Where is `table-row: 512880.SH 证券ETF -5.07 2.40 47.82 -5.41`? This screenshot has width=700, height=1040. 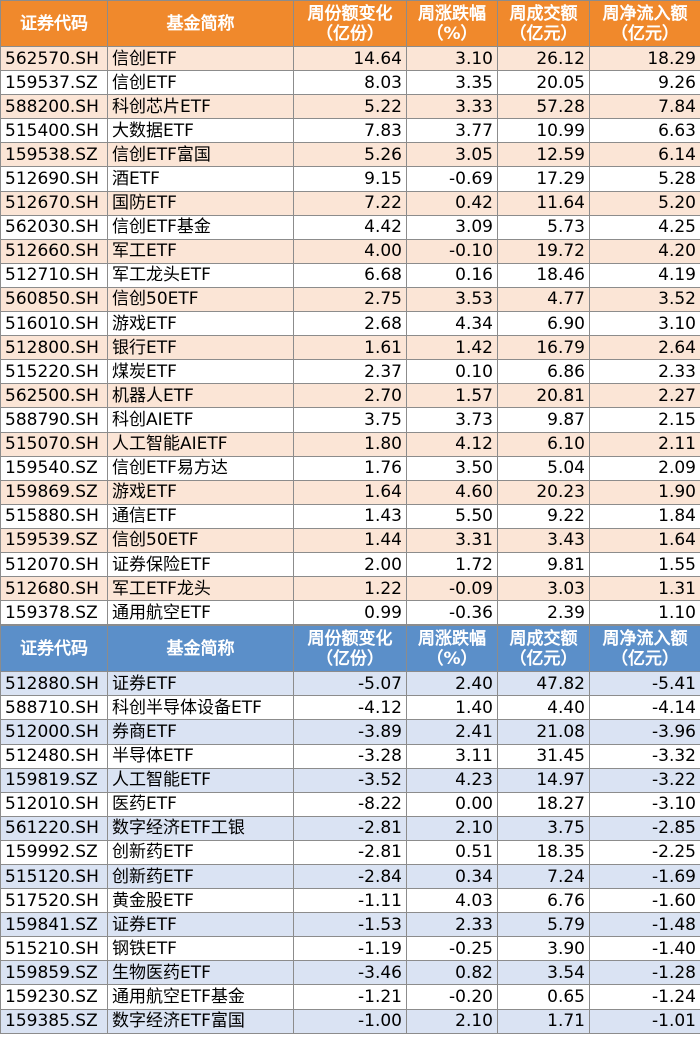
table-row: 512880.SH 证券ETF -5.07 2.40 47.82 -5.41 is located at coordinates (350, 684).